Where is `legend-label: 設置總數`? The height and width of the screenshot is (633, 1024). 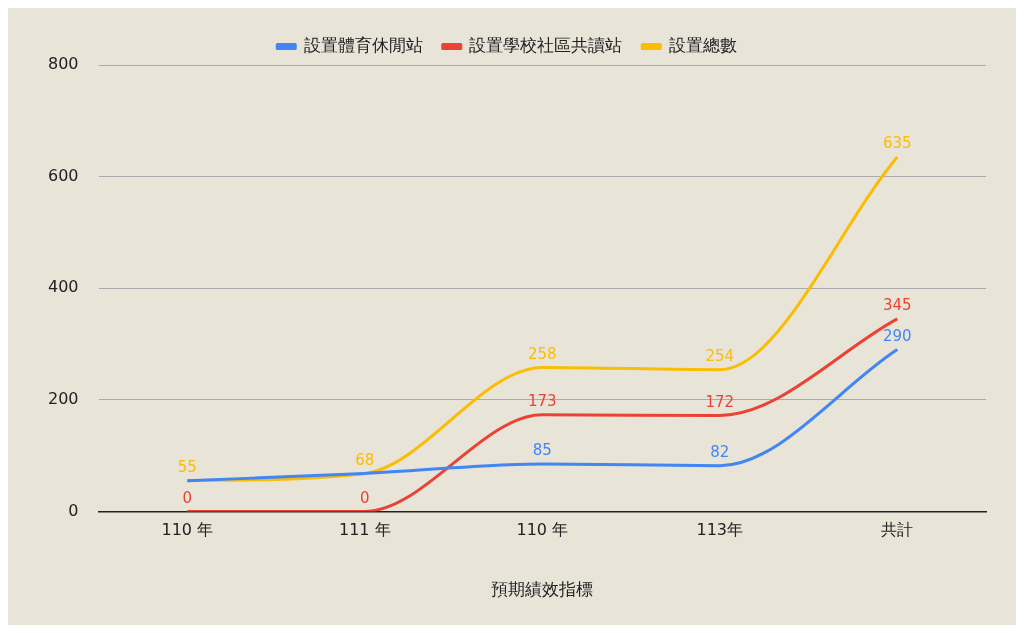
legend-label: 設置總數 is located at coordinates (702, 44).